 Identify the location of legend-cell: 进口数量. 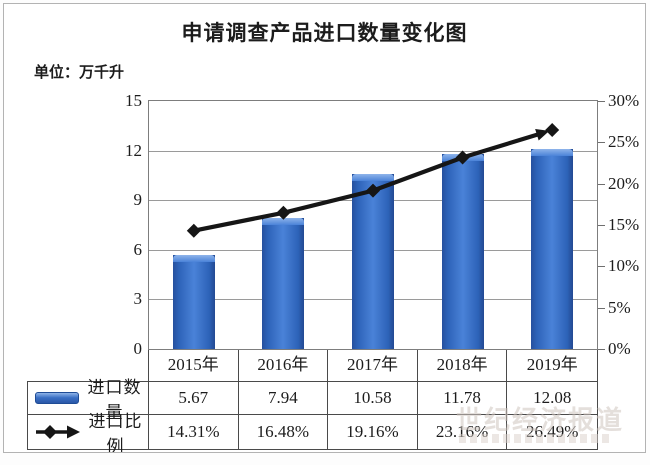
(88, 400).